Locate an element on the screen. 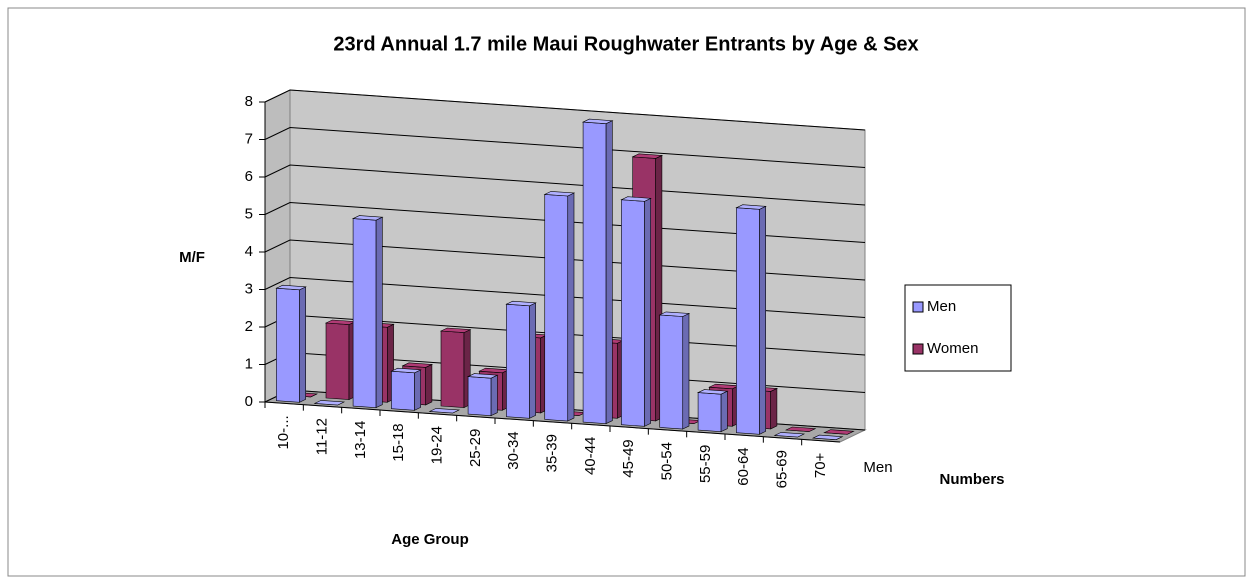 The width and height of the screenshot is (1253, 584). legend-box is located at coordinates (958, 328).